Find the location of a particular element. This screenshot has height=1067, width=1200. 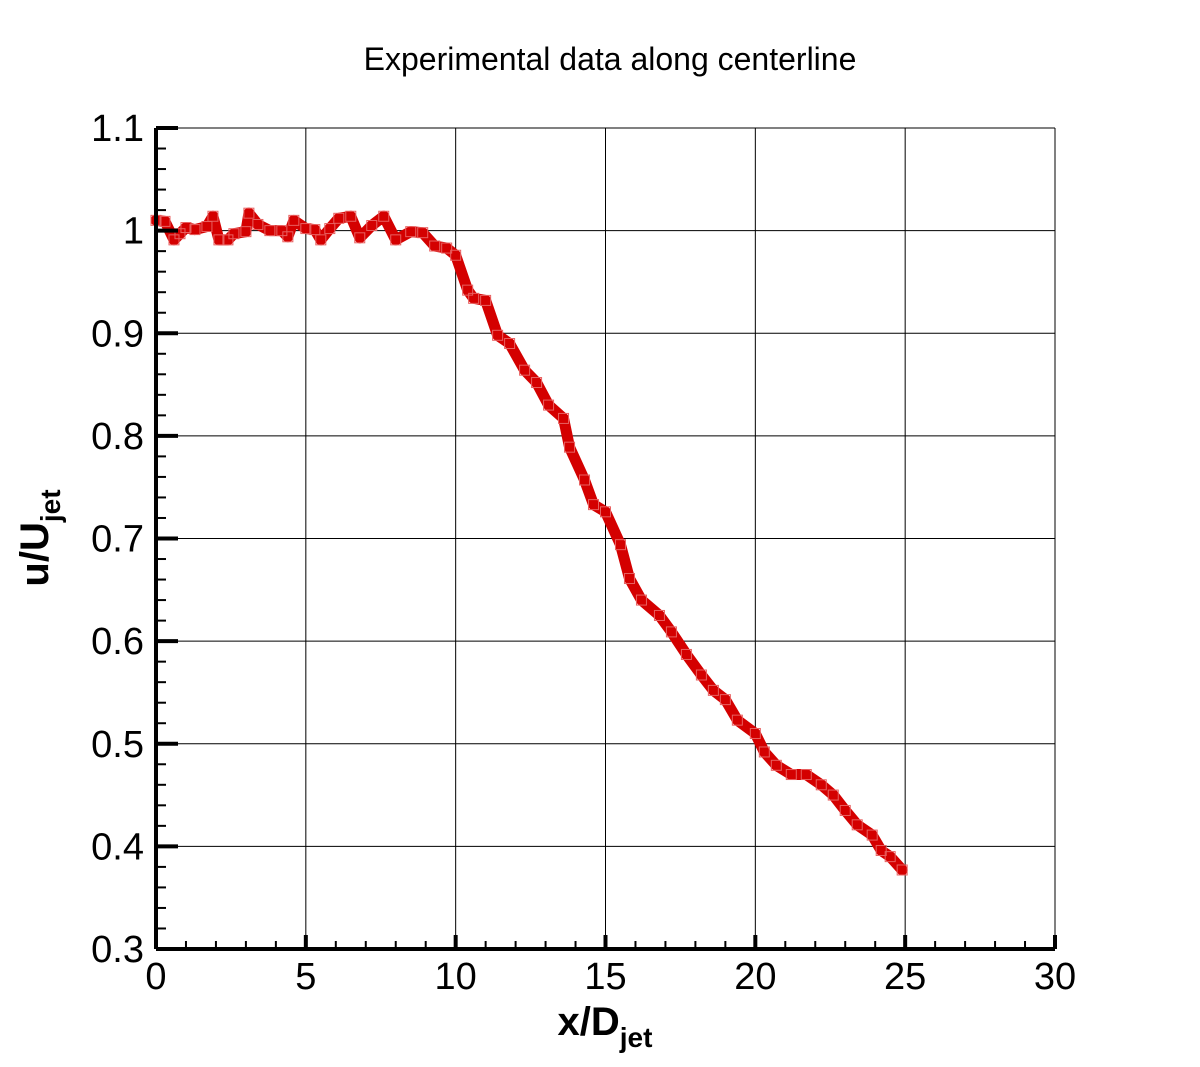

y-tick-label: 1 is located at coordinates (133, 232).